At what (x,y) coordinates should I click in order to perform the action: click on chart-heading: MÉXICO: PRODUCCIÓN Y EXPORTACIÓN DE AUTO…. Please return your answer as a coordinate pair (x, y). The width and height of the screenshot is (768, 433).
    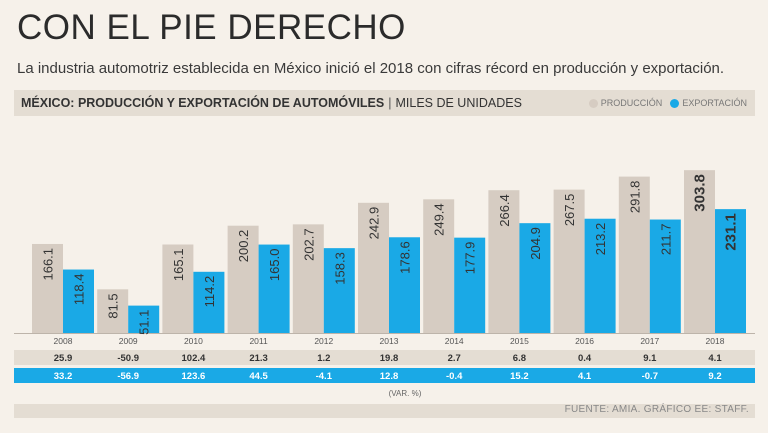
    Looking at the image, I should click on (271, 103).